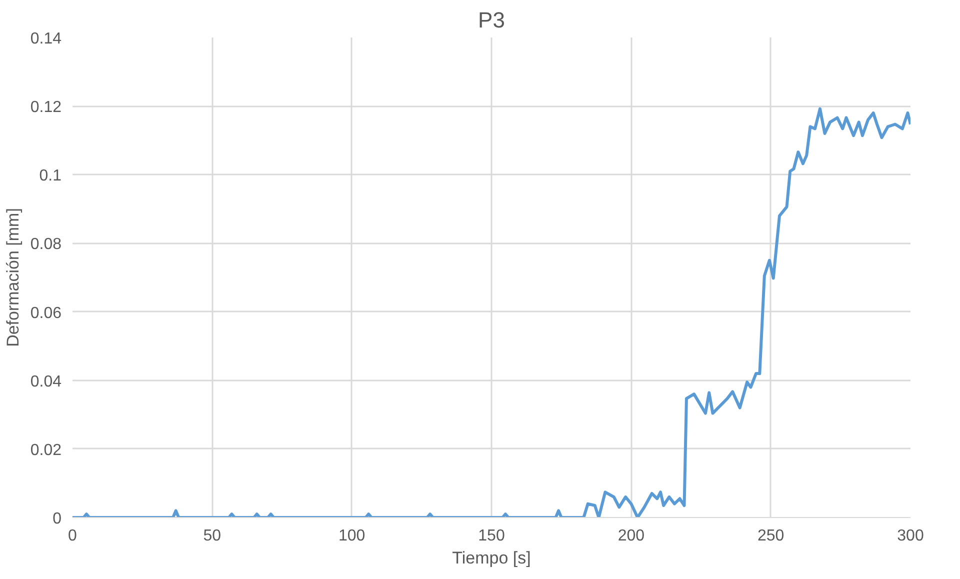  Describe the element at coordinates (73, 536) in the screenshot. I see `x-tick-label: 0` at that location.